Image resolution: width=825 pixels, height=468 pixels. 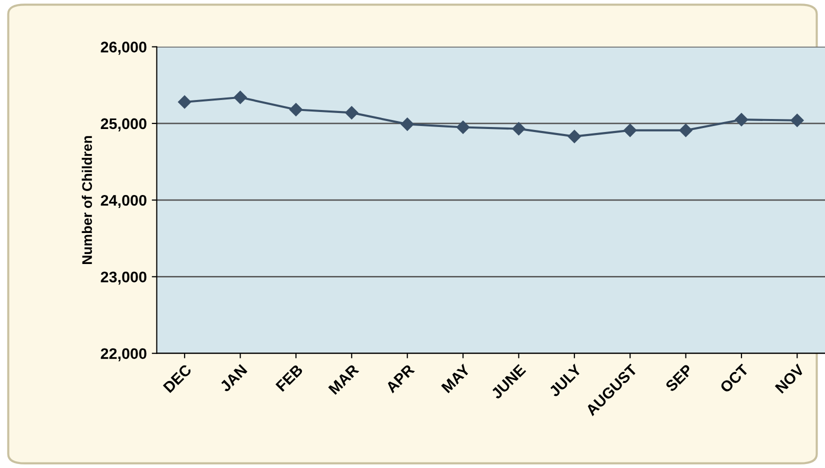 I want to click on y-tick-label: 26,000, so click(x=123, y=48).